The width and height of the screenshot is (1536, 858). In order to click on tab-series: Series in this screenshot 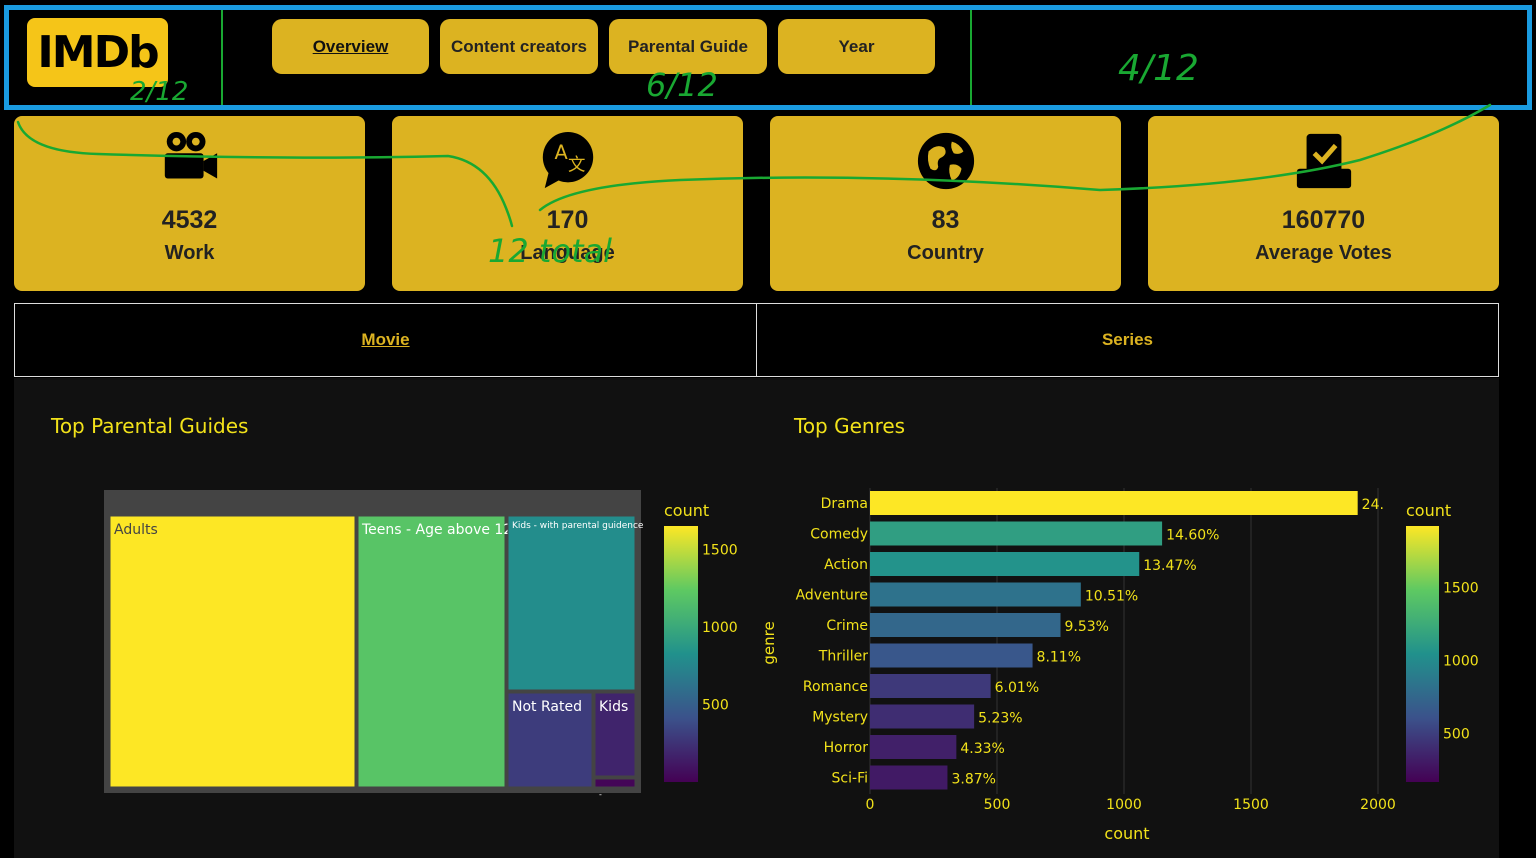, I will do `click(1127, 340)`.